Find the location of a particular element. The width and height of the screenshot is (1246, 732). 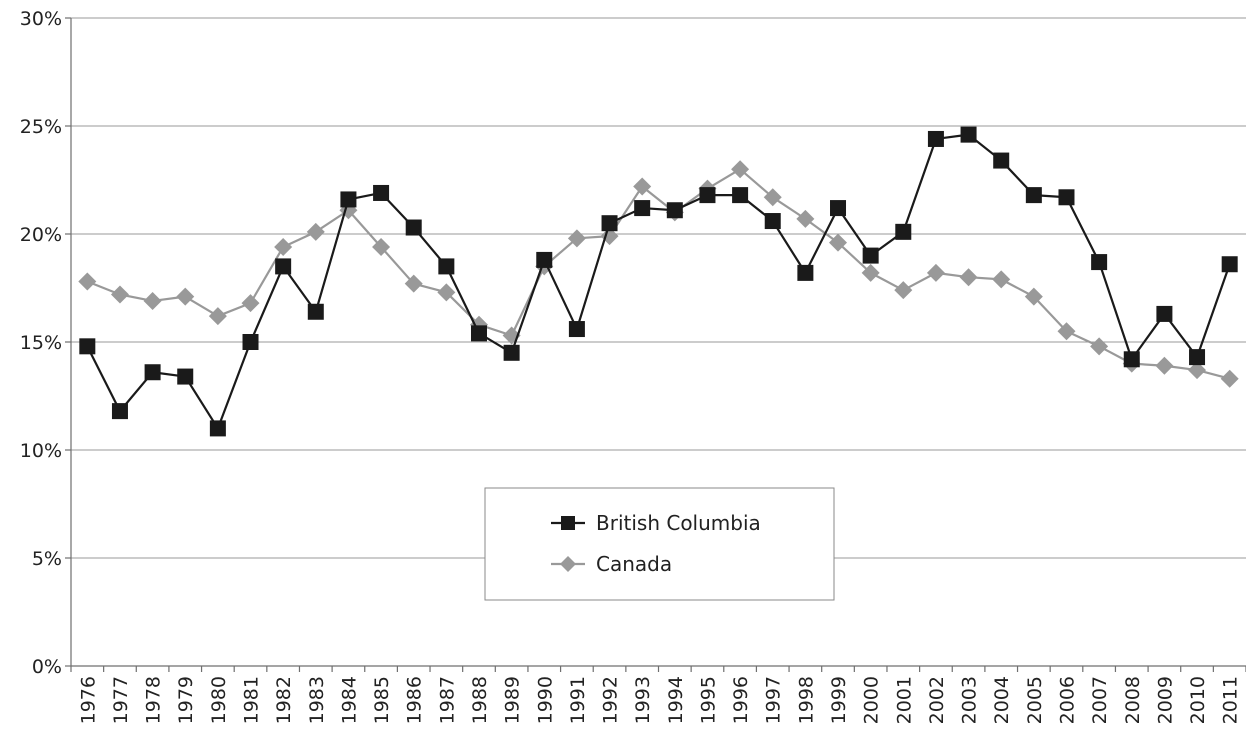

x-tick-label: 2004 is located at coordinates (1002, 700).